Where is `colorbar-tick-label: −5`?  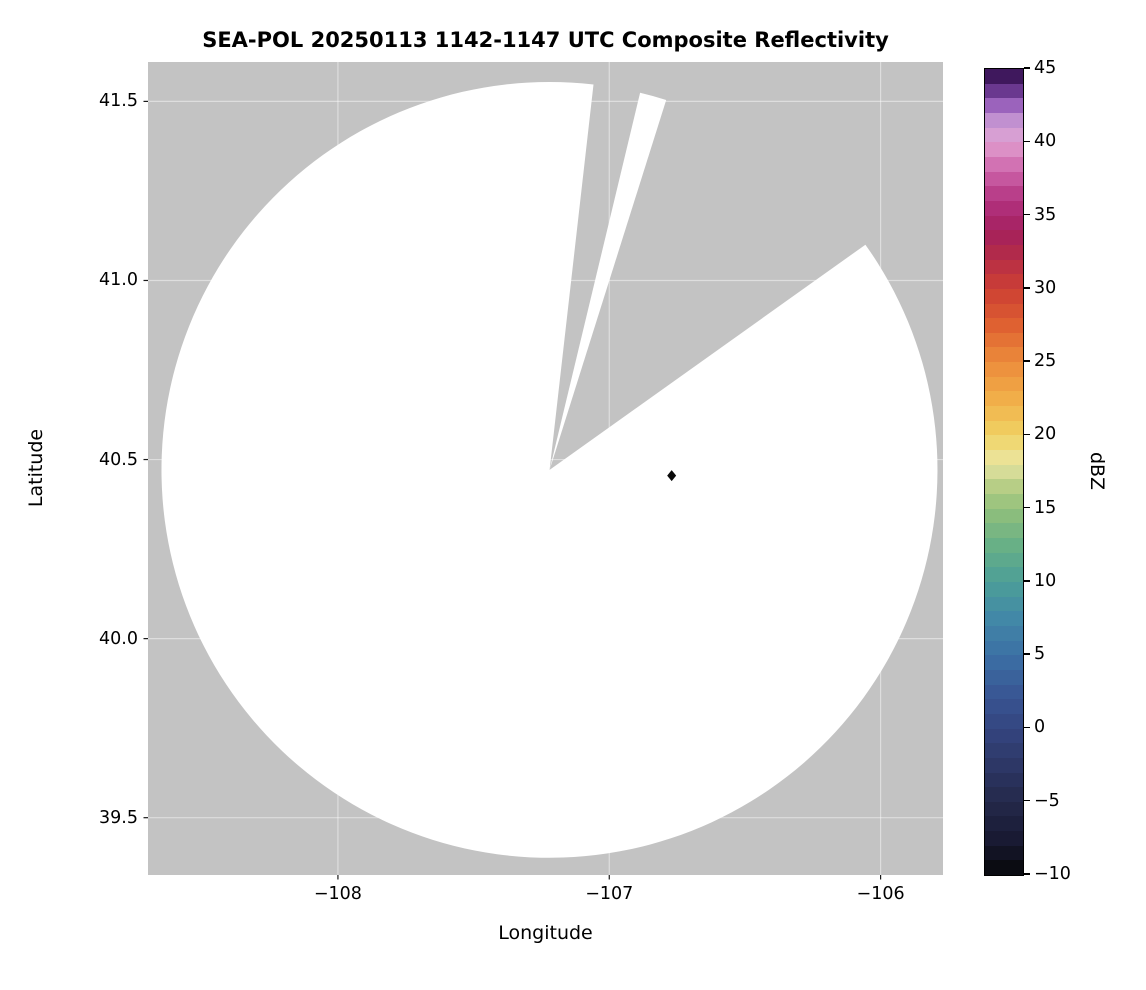 colorbar-tick-label: −5 is located at coordinates (1047, 800).